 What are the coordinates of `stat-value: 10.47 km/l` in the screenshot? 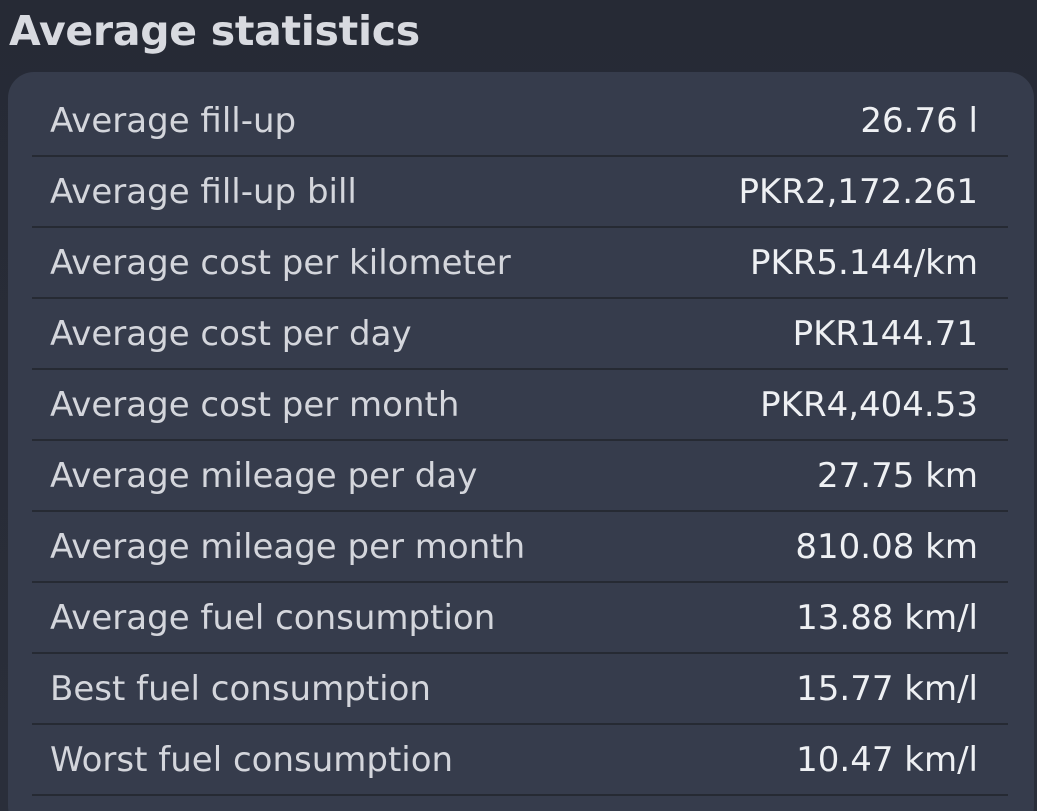 It's located at (887, 760).